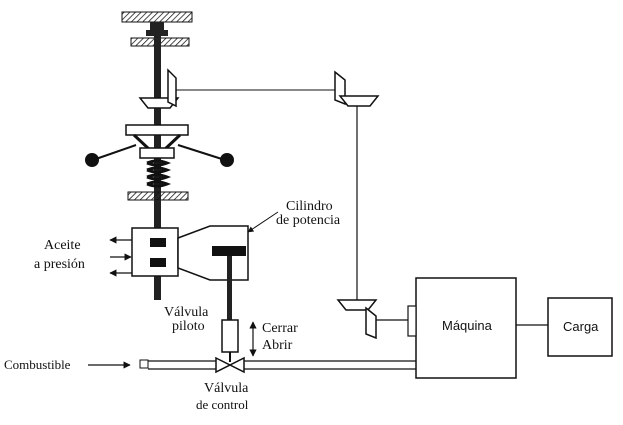 This screenshot has width=623, height=425. I want to click on pilot-valve, so click(144, 250).